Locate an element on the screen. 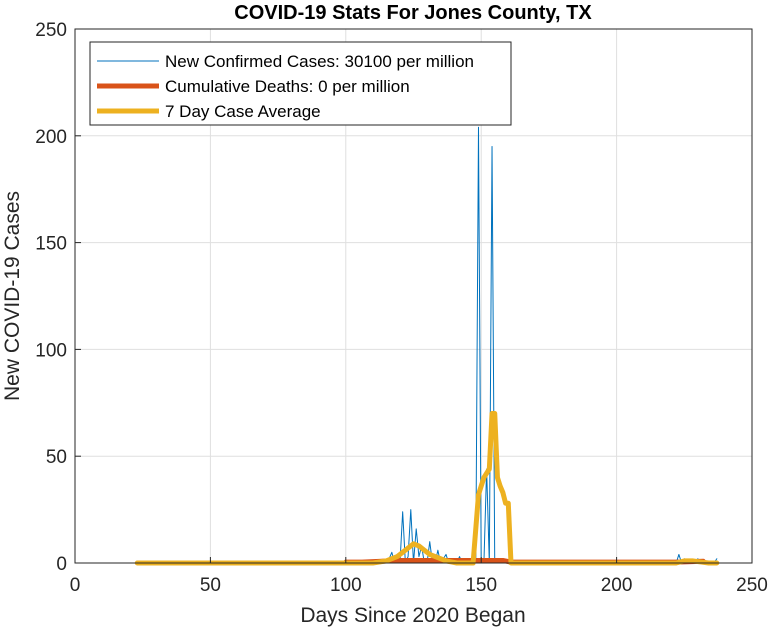 The image size is (772, 630). legend-box is located at coordinates (300, 83).